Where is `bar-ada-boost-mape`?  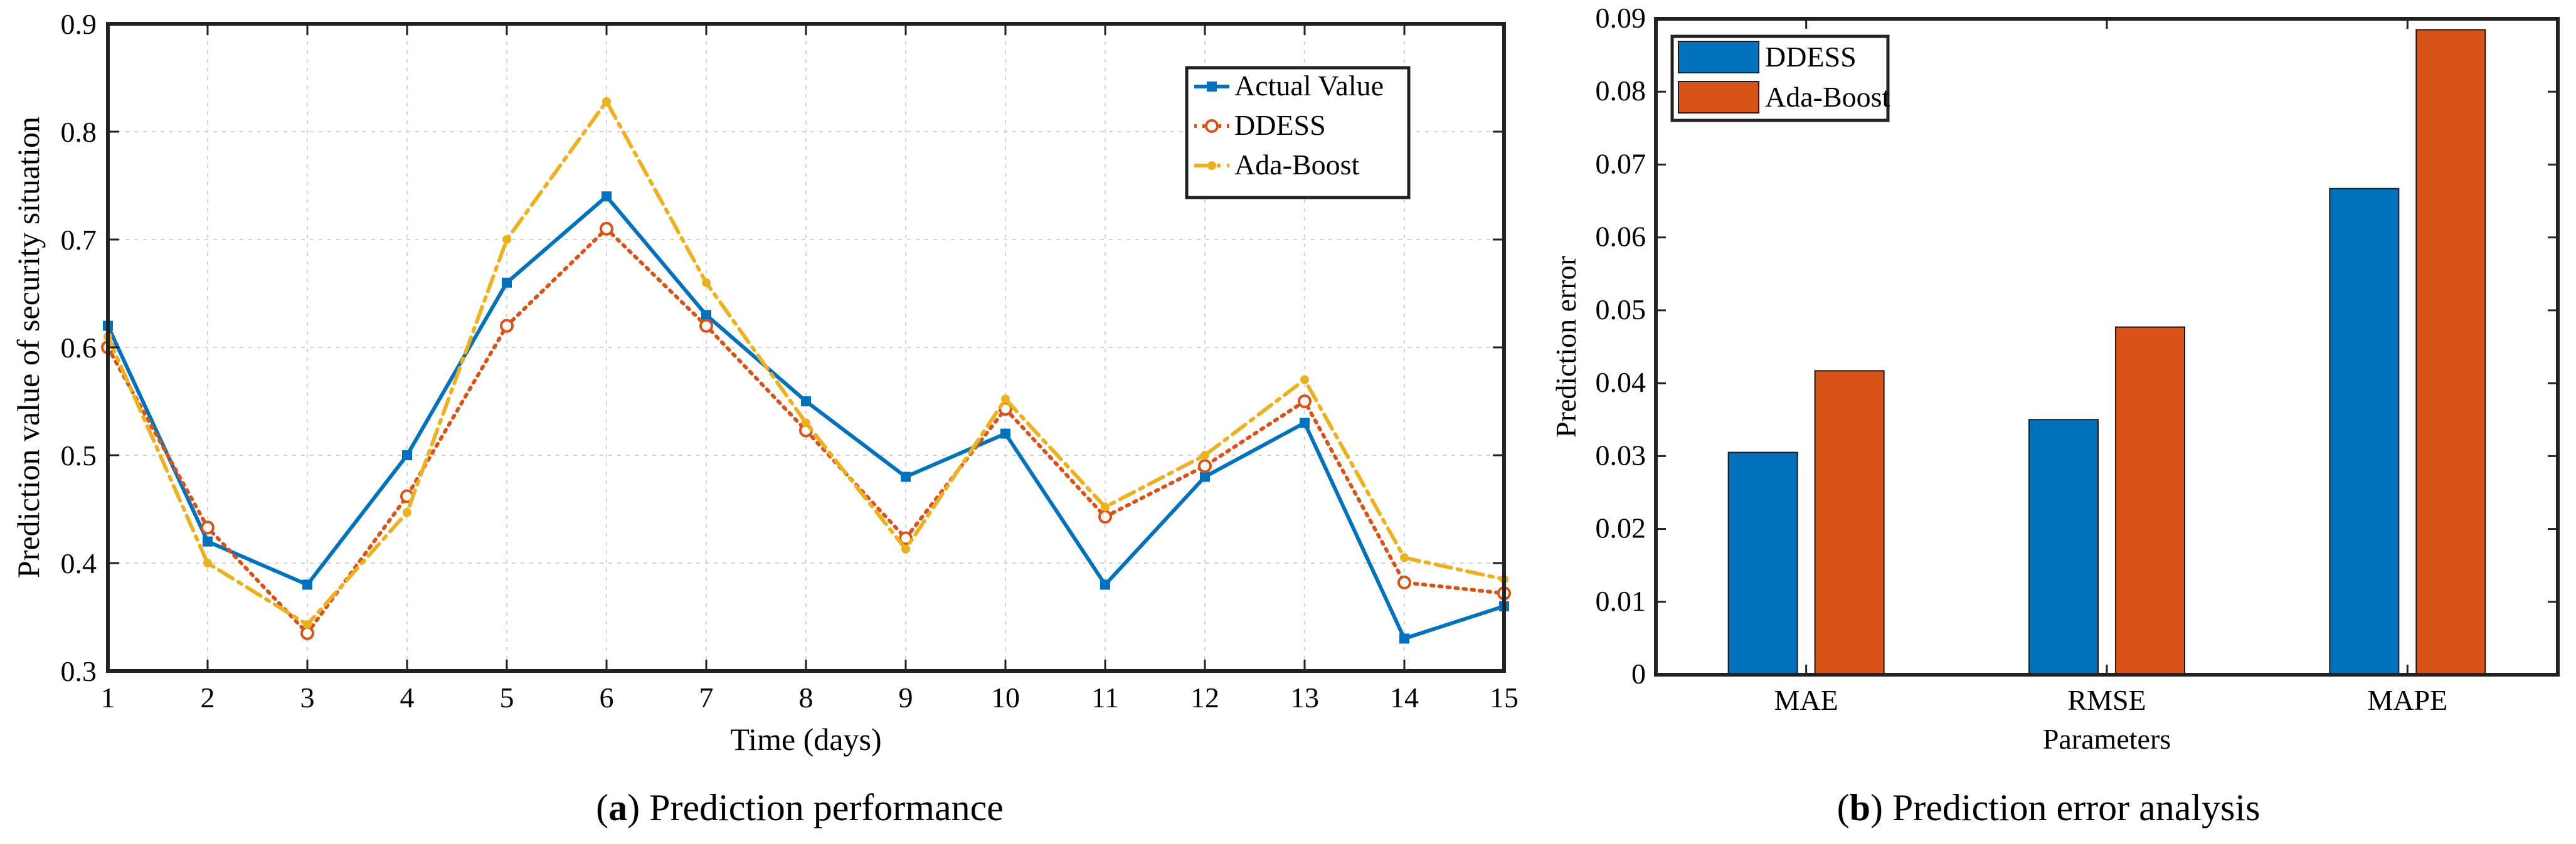 bar-ada-boost-mape is located at coordinates (2450, 352).